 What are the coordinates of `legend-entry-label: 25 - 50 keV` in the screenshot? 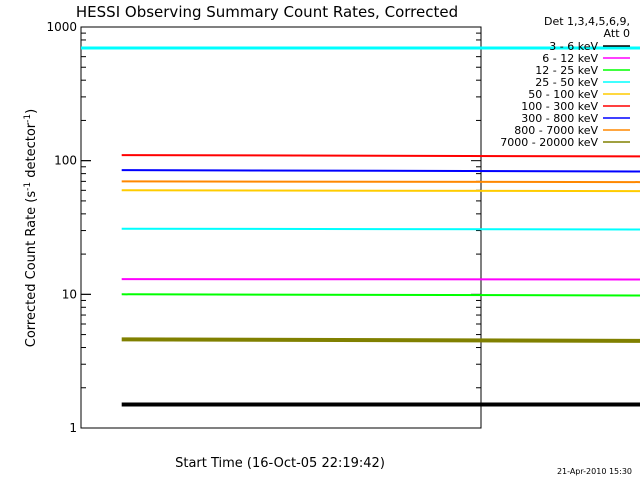 It's located at (566, 82).